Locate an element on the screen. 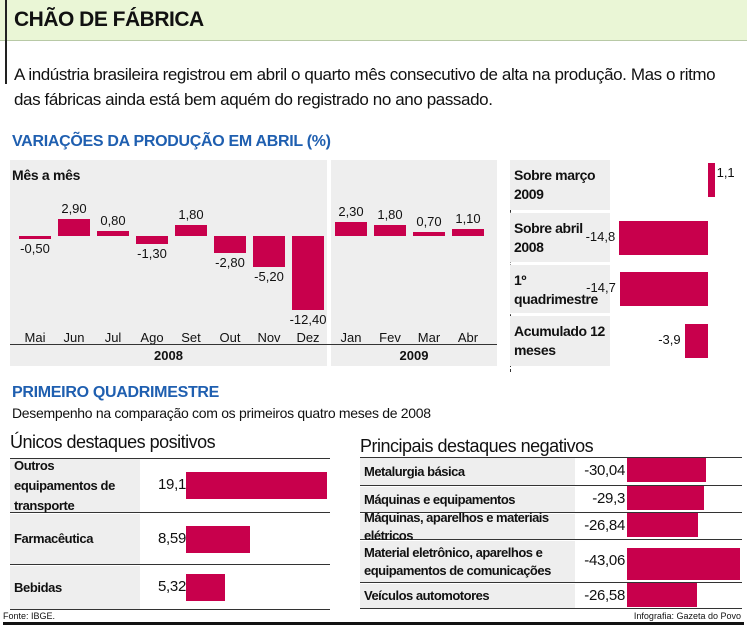 The height and width of the screenshot is (627, 747). value-label: 2,30 is located at coordinates (351, 212).